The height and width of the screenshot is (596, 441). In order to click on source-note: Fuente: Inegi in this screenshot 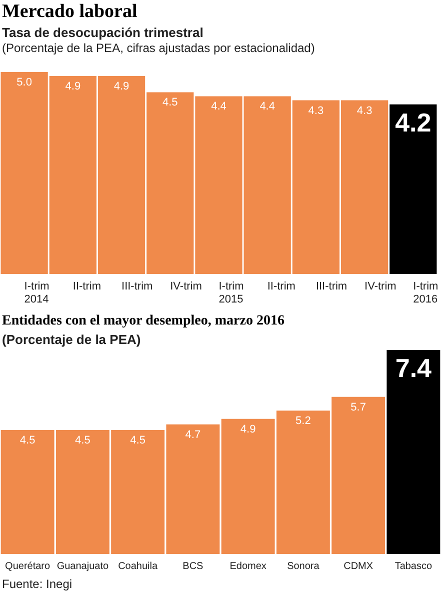, I will do `click(37, 584)`.